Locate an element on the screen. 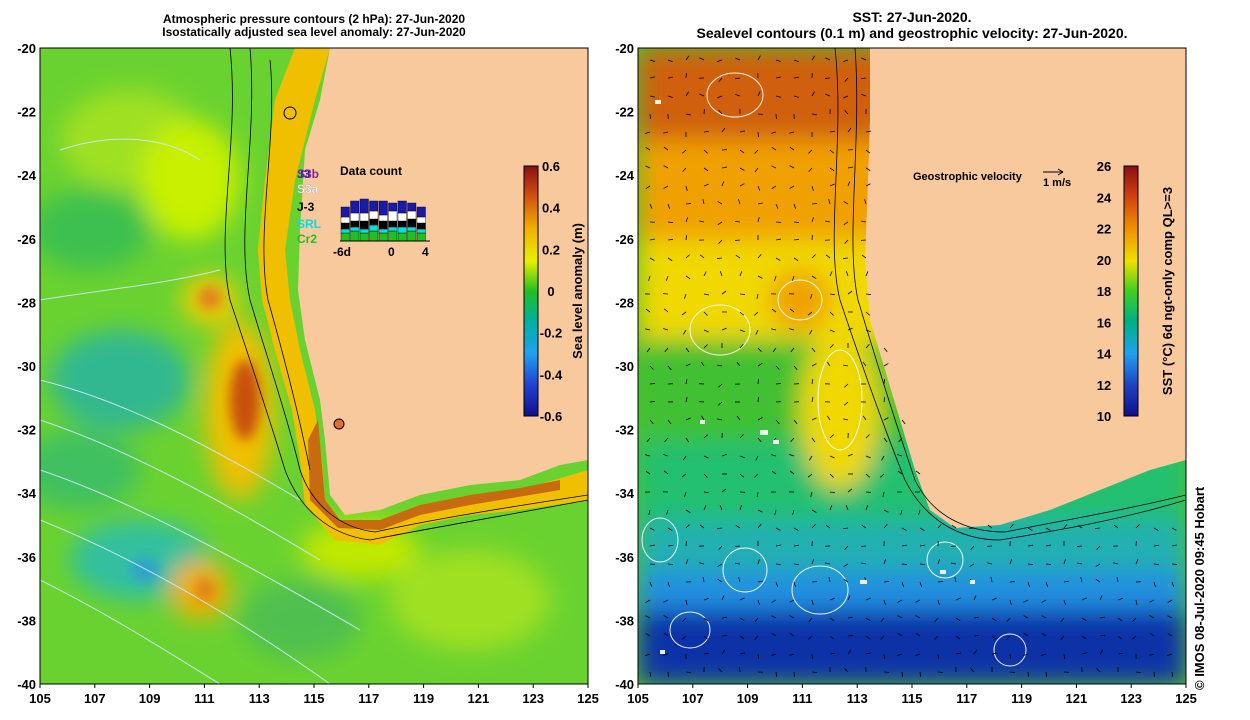 This screenshot has height=720, width=1250. colorbar-tick-label: 0.4 is located at coordinates (551, 208).